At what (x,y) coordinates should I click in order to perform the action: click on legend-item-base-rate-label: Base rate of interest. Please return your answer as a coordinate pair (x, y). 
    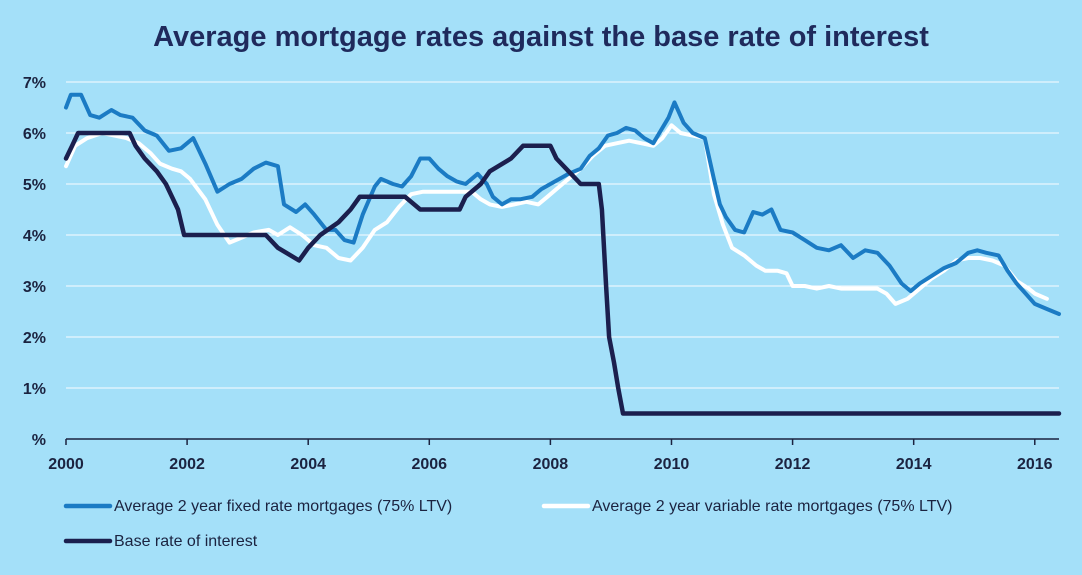
    Looking at the image, I should click on (186, 541).